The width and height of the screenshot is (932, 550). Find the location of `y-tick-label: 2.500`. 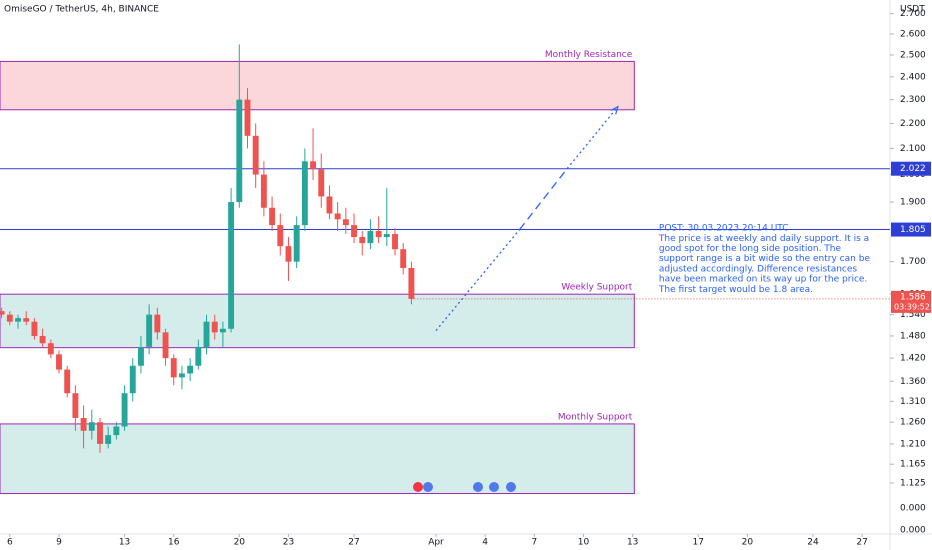

y-tick-label: 2.500 is located at coordinates (913, 55).